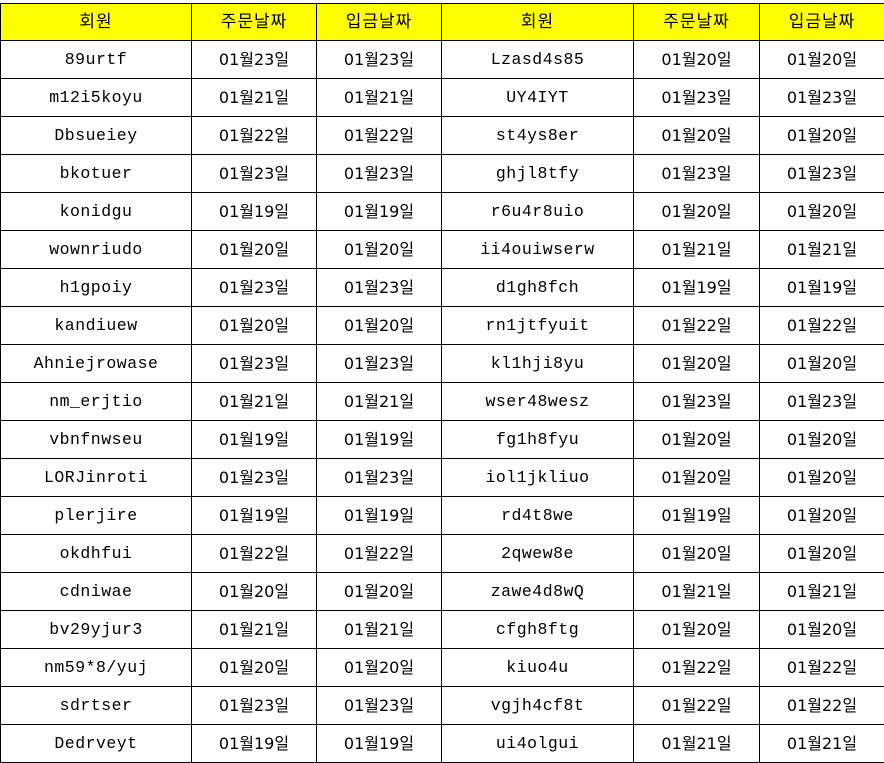 This screenshot has height=763, width=884. I want to click on cell-member-left: Ahniejrowase, so click(96, 364).